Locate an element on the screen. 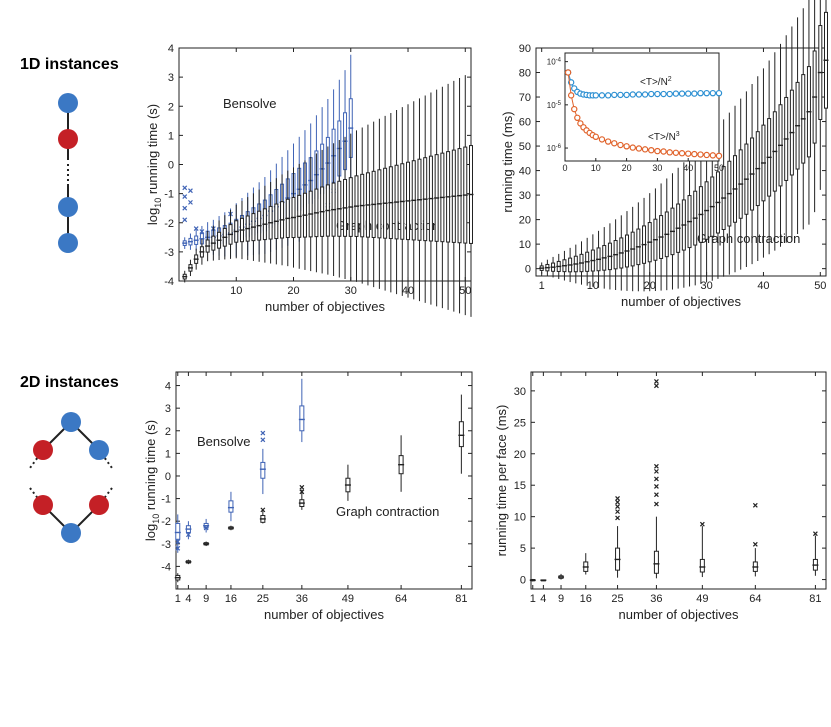  inset-chart: 0 10 20 30 40 50 10-4 10-5 10-6 <T>/N2 <T>/N3 is located at coordinates (635, 112).